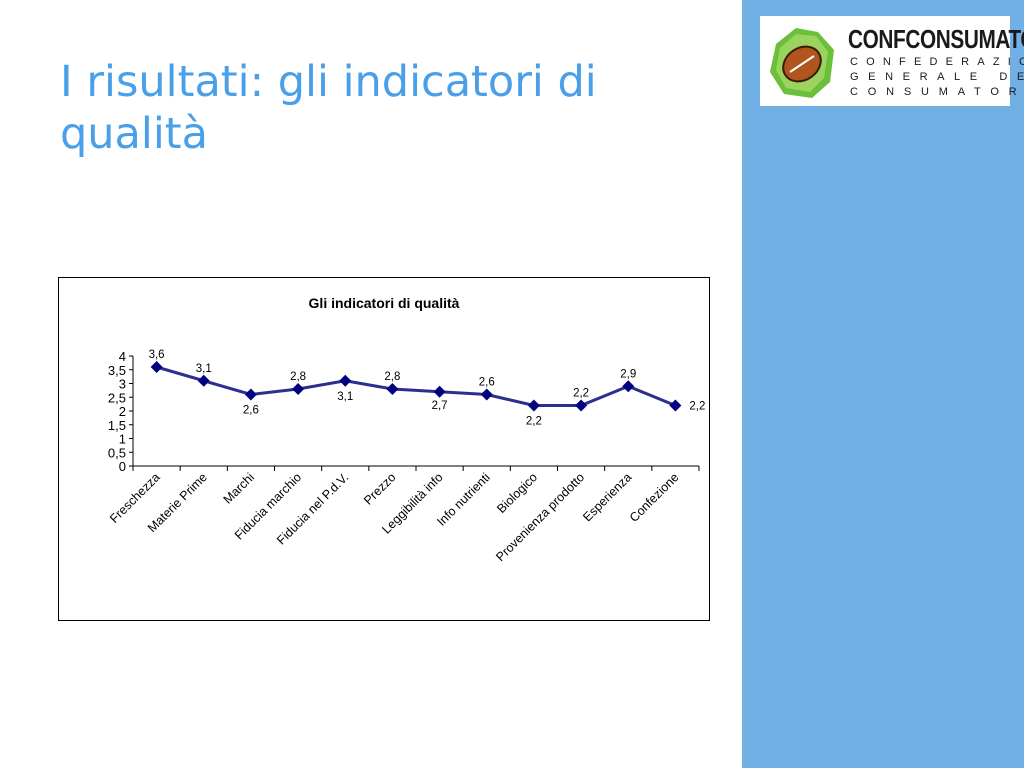 This screenshot has height=768, width=1024. I want to click on y-tick-label: 3, so click(122, 384).